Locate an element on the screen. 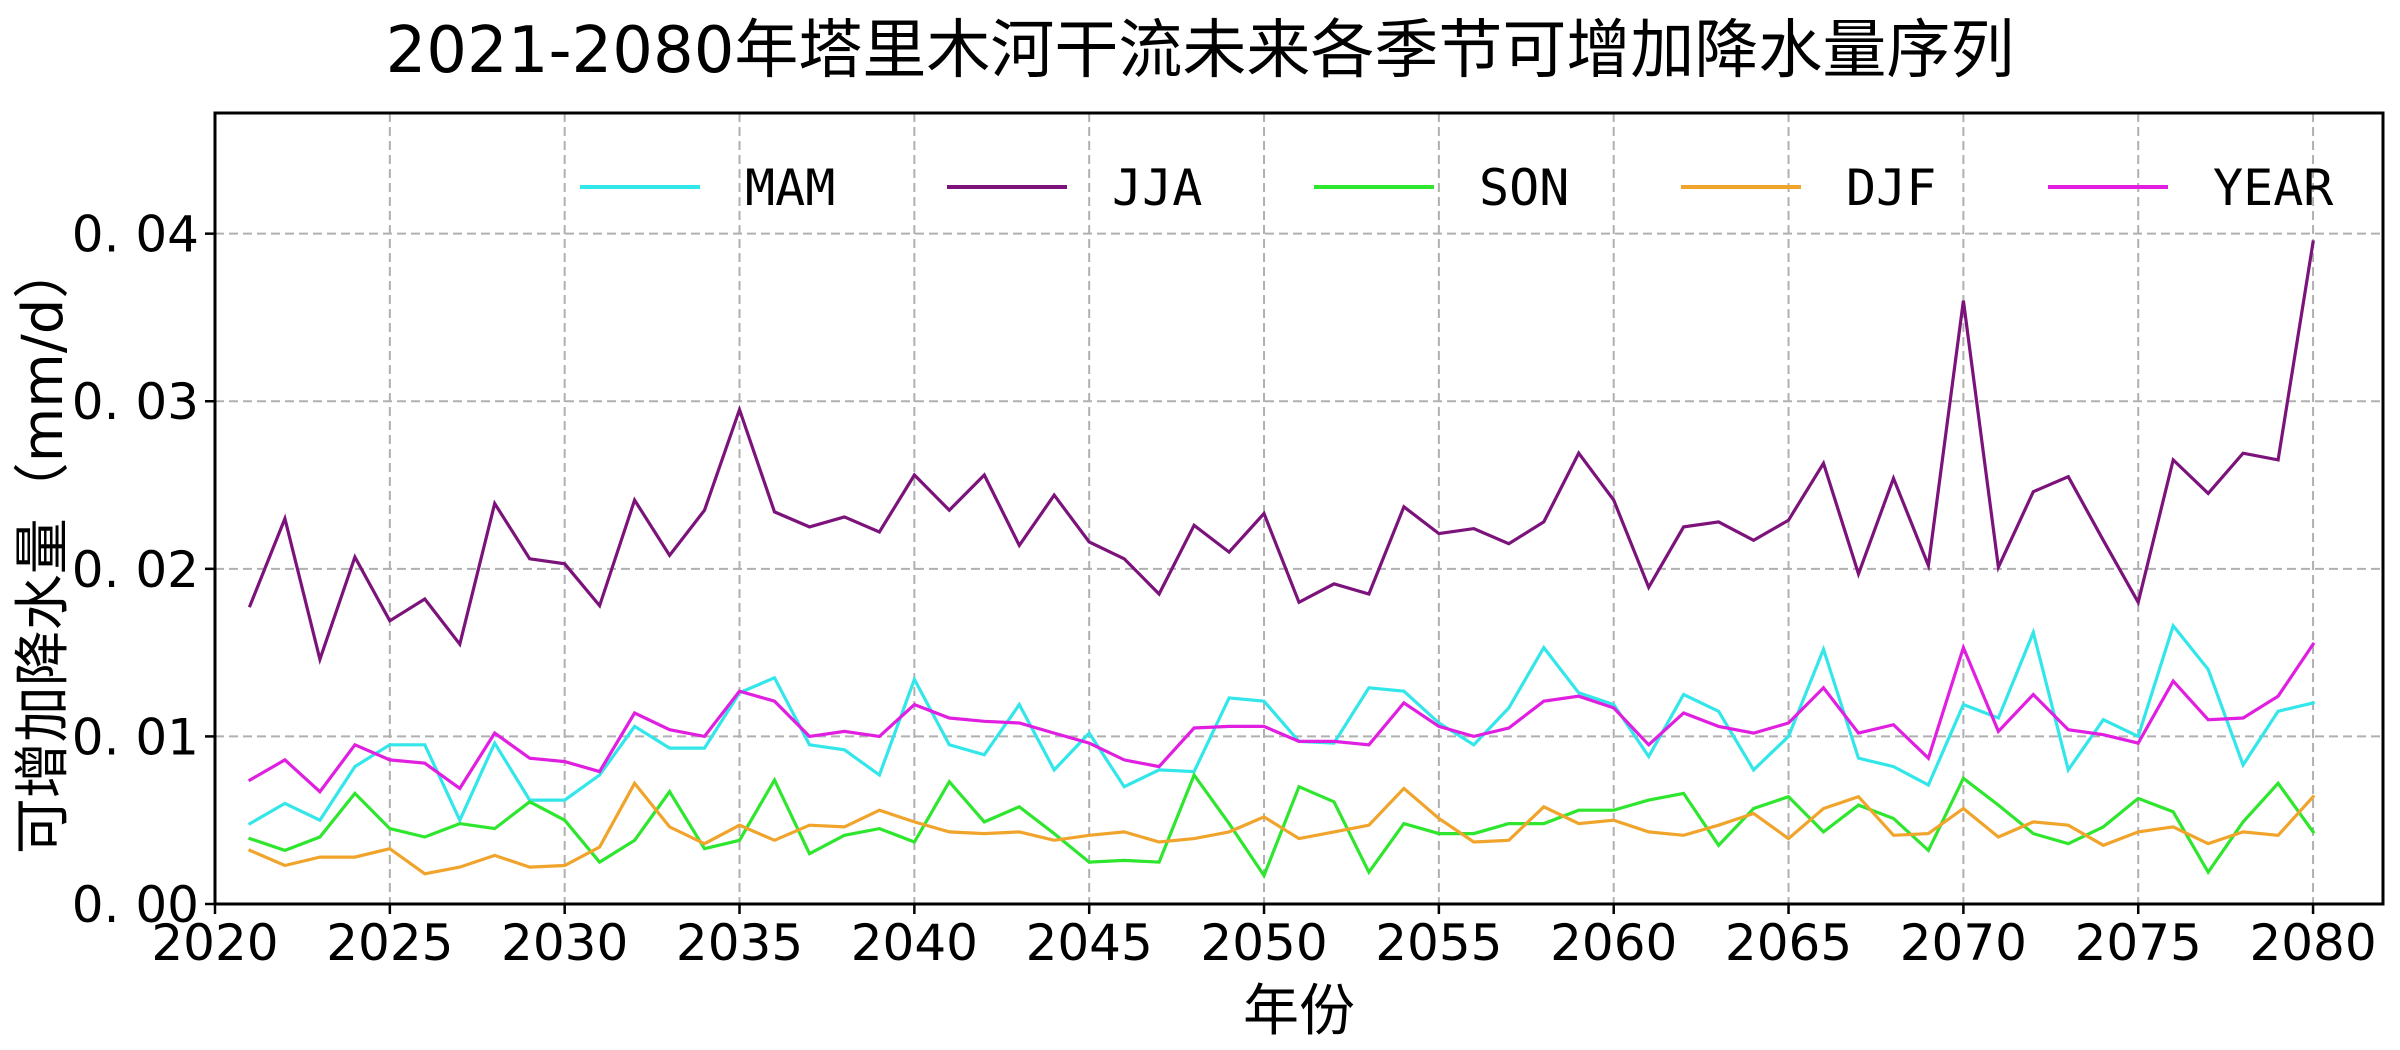  legend: MAM JJA SON DJF YEAR is located at coordinates (1457, 188).